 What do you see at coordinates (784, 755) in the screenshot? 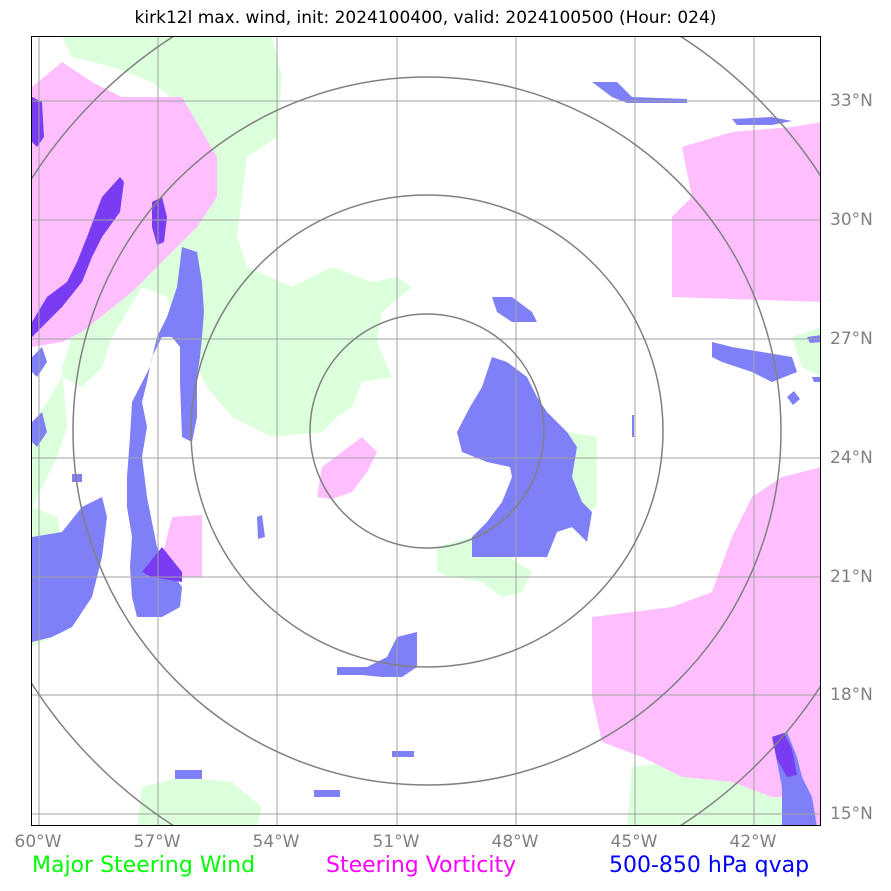
I see `qvap-overlap-se` at bounding box center [784, 755].